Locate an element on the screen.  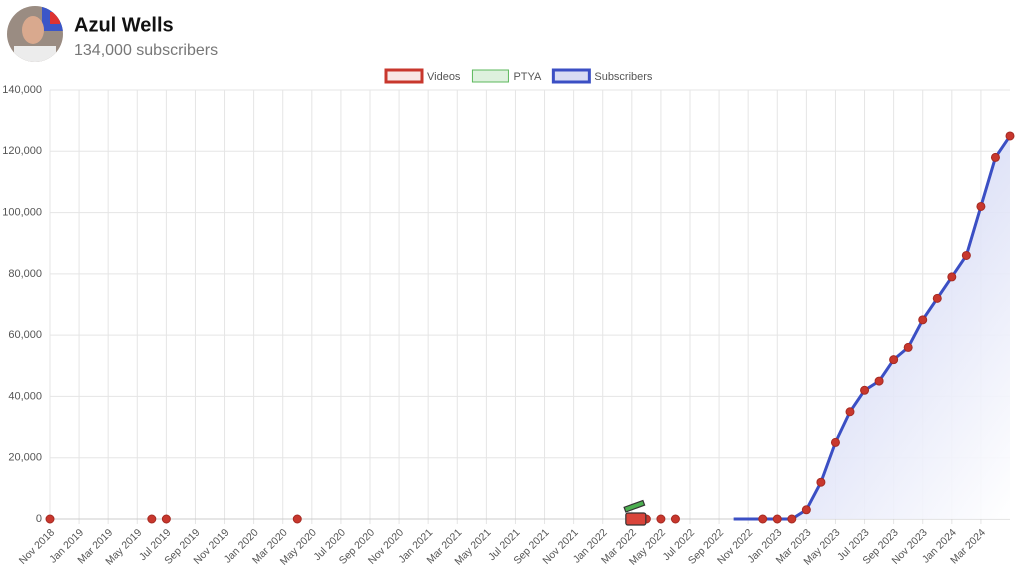
y-tick-label: 80,000 is located at coordinates (25, 274).